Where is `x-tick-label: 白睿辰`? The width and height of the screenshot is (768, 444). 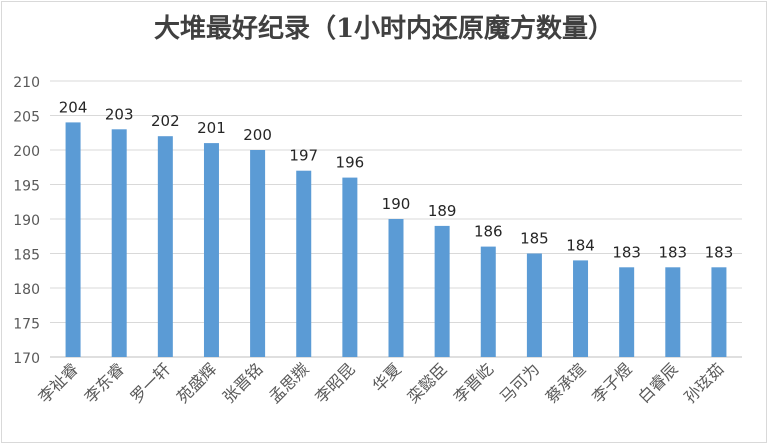 x-tick-label: 白睿辰 is located at coordinates (657, 382).